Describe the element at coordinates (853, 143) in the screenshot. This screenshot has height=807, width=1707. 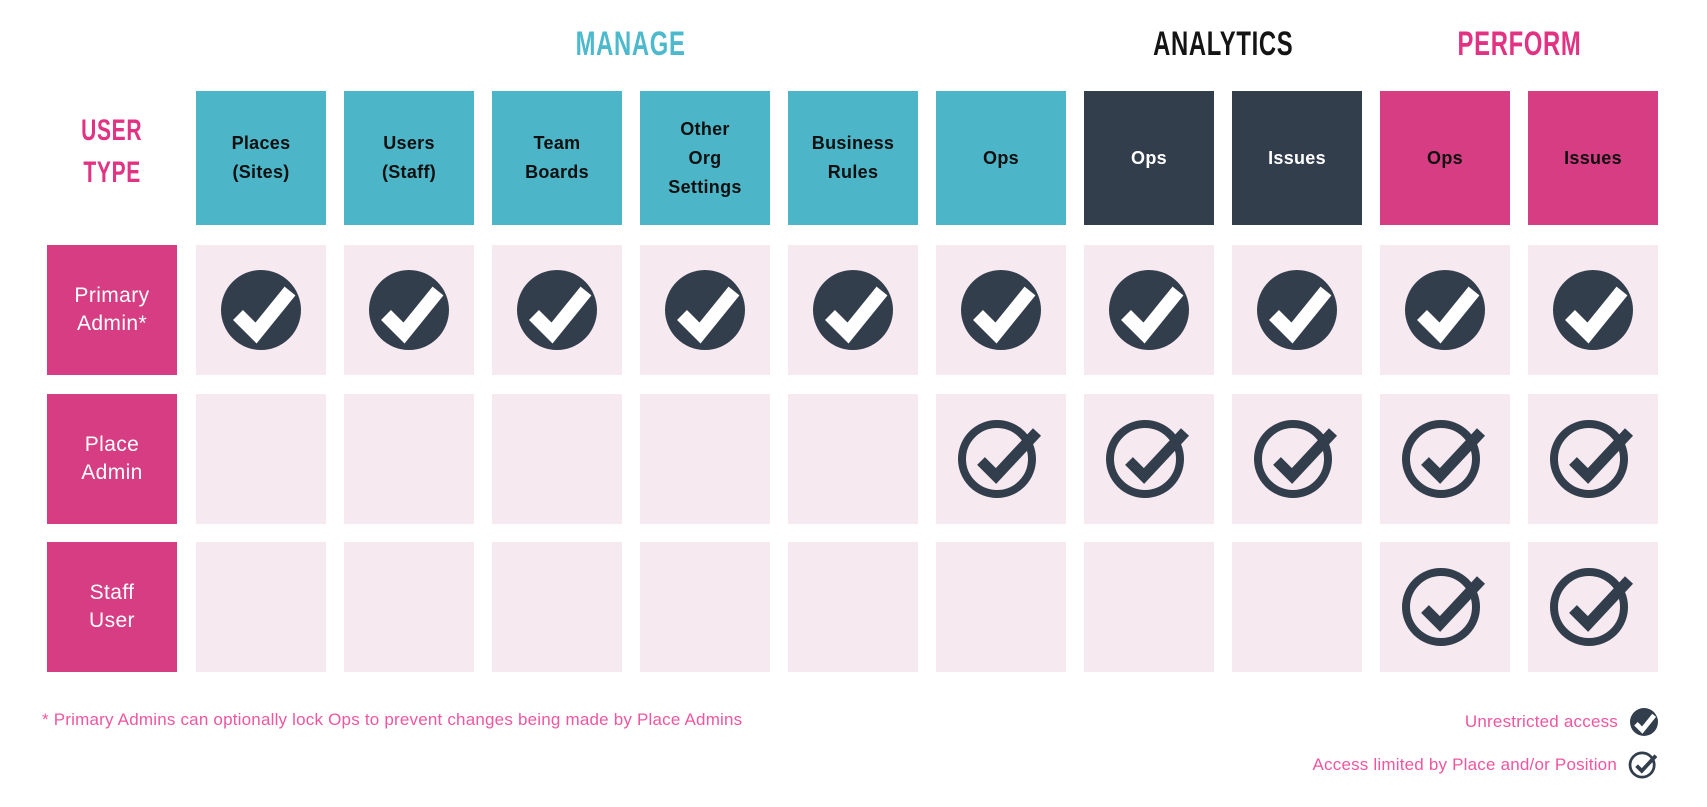
I see `column-header-label: Business` at that location.